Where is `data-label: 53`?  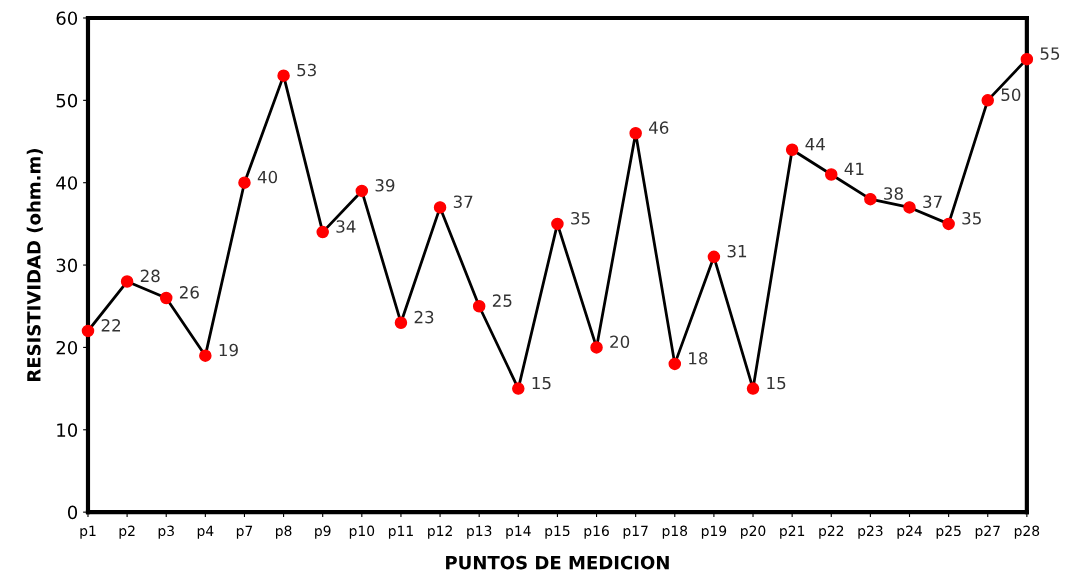 data-label: 53 is located at coordinates (306, 70).